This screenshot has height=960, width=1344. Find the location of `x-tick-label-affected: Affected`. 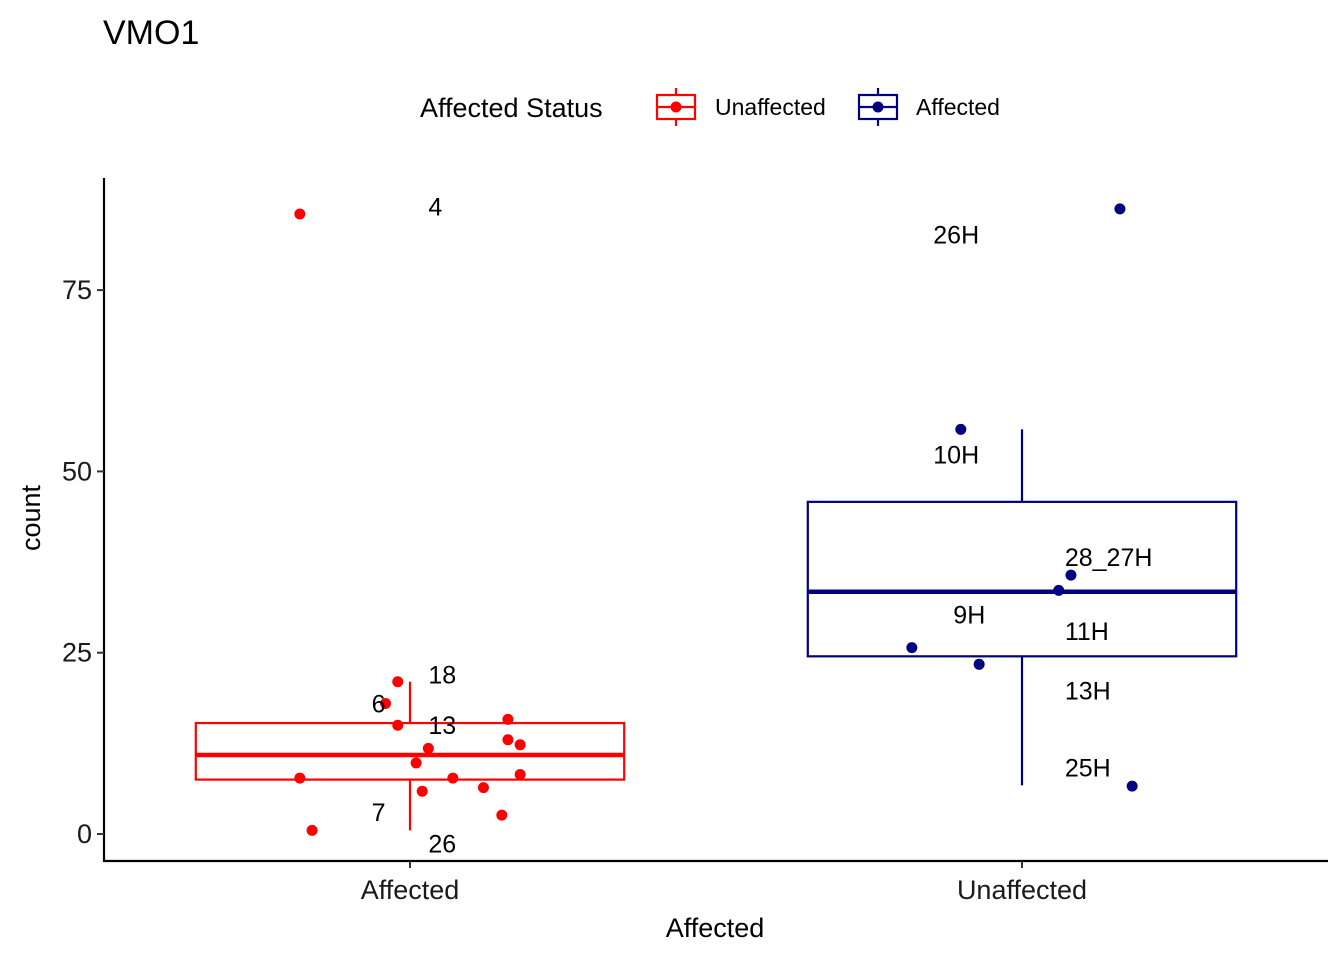

x-tick-label-affected: Affected is located at coordinates (410, 890).